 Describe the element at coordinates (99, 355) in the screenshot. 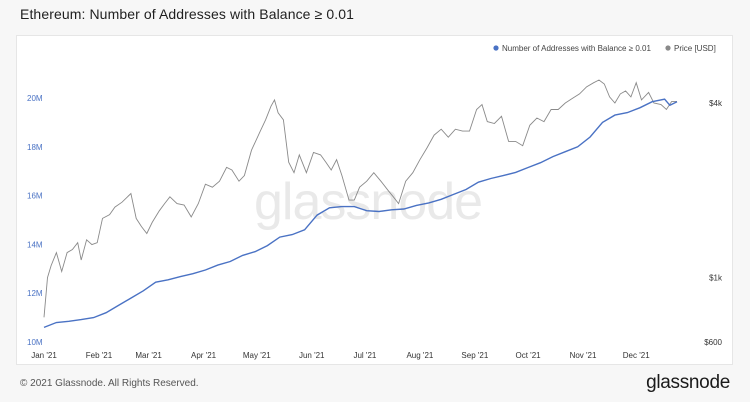

I see `x-axis-tick-label: Feb '21` at that location.